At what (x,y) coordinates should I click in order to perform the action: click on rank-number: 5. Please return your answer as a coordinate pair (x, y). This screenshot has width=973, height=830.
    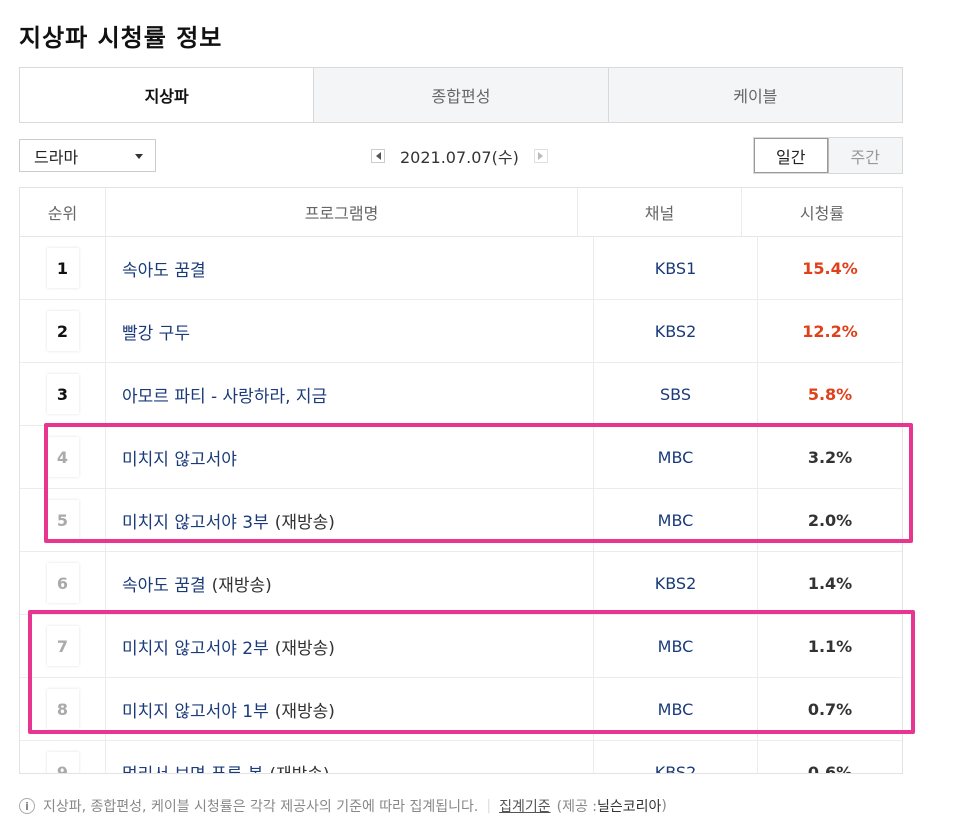
    Looking at the image, I should click on (62, 520).